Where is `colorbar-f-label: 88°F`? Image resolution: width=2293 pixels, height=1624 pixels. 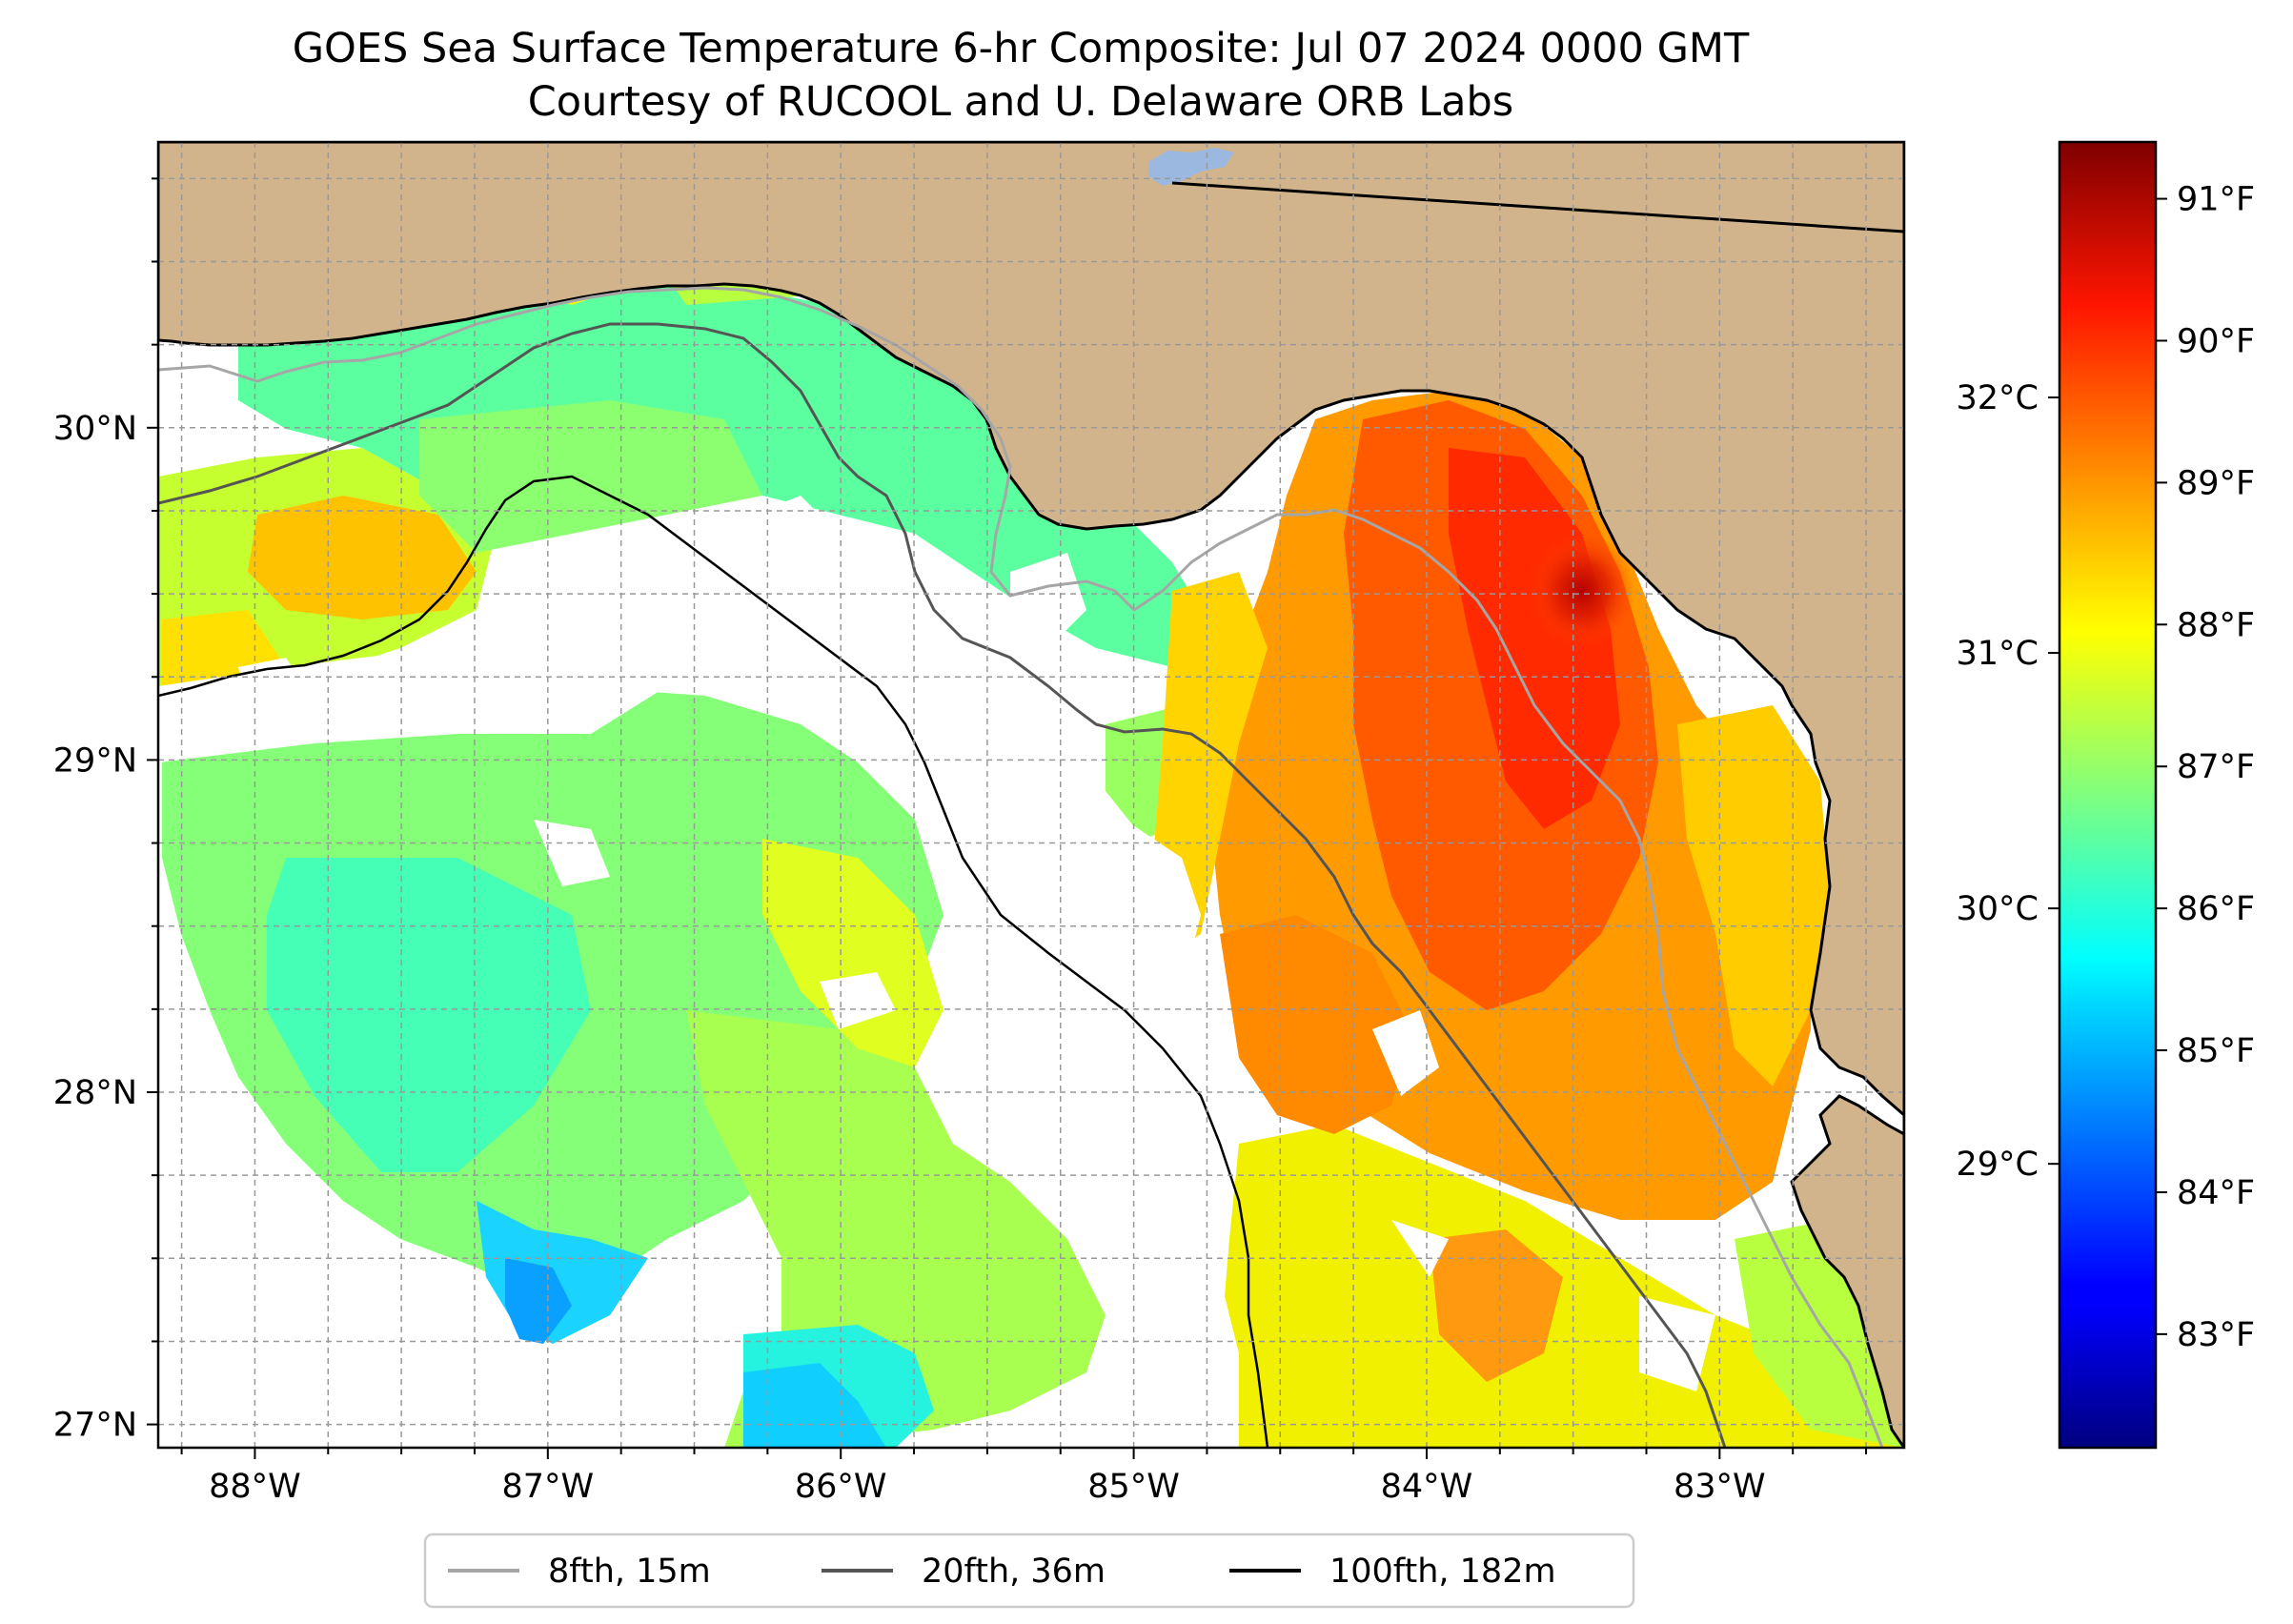
colorbar-f-label: 88°F is located at coordinates (2216, 625).